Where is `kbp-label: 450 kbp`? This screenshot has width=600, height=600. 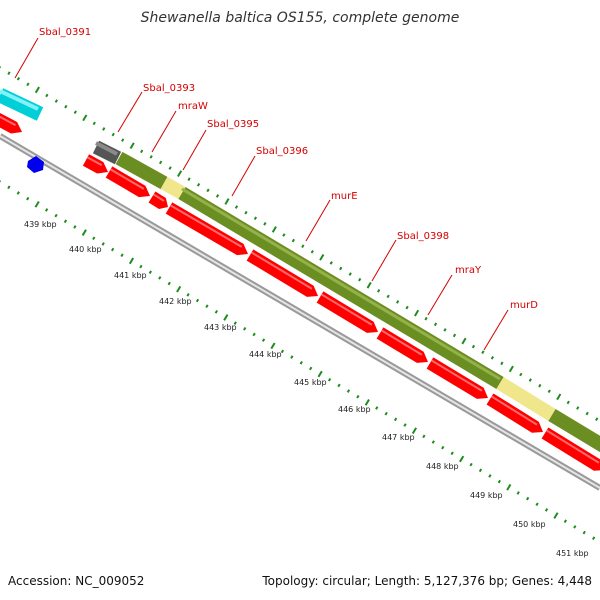 kbp-label: 450 kbp is located at coordinates (529, 524).